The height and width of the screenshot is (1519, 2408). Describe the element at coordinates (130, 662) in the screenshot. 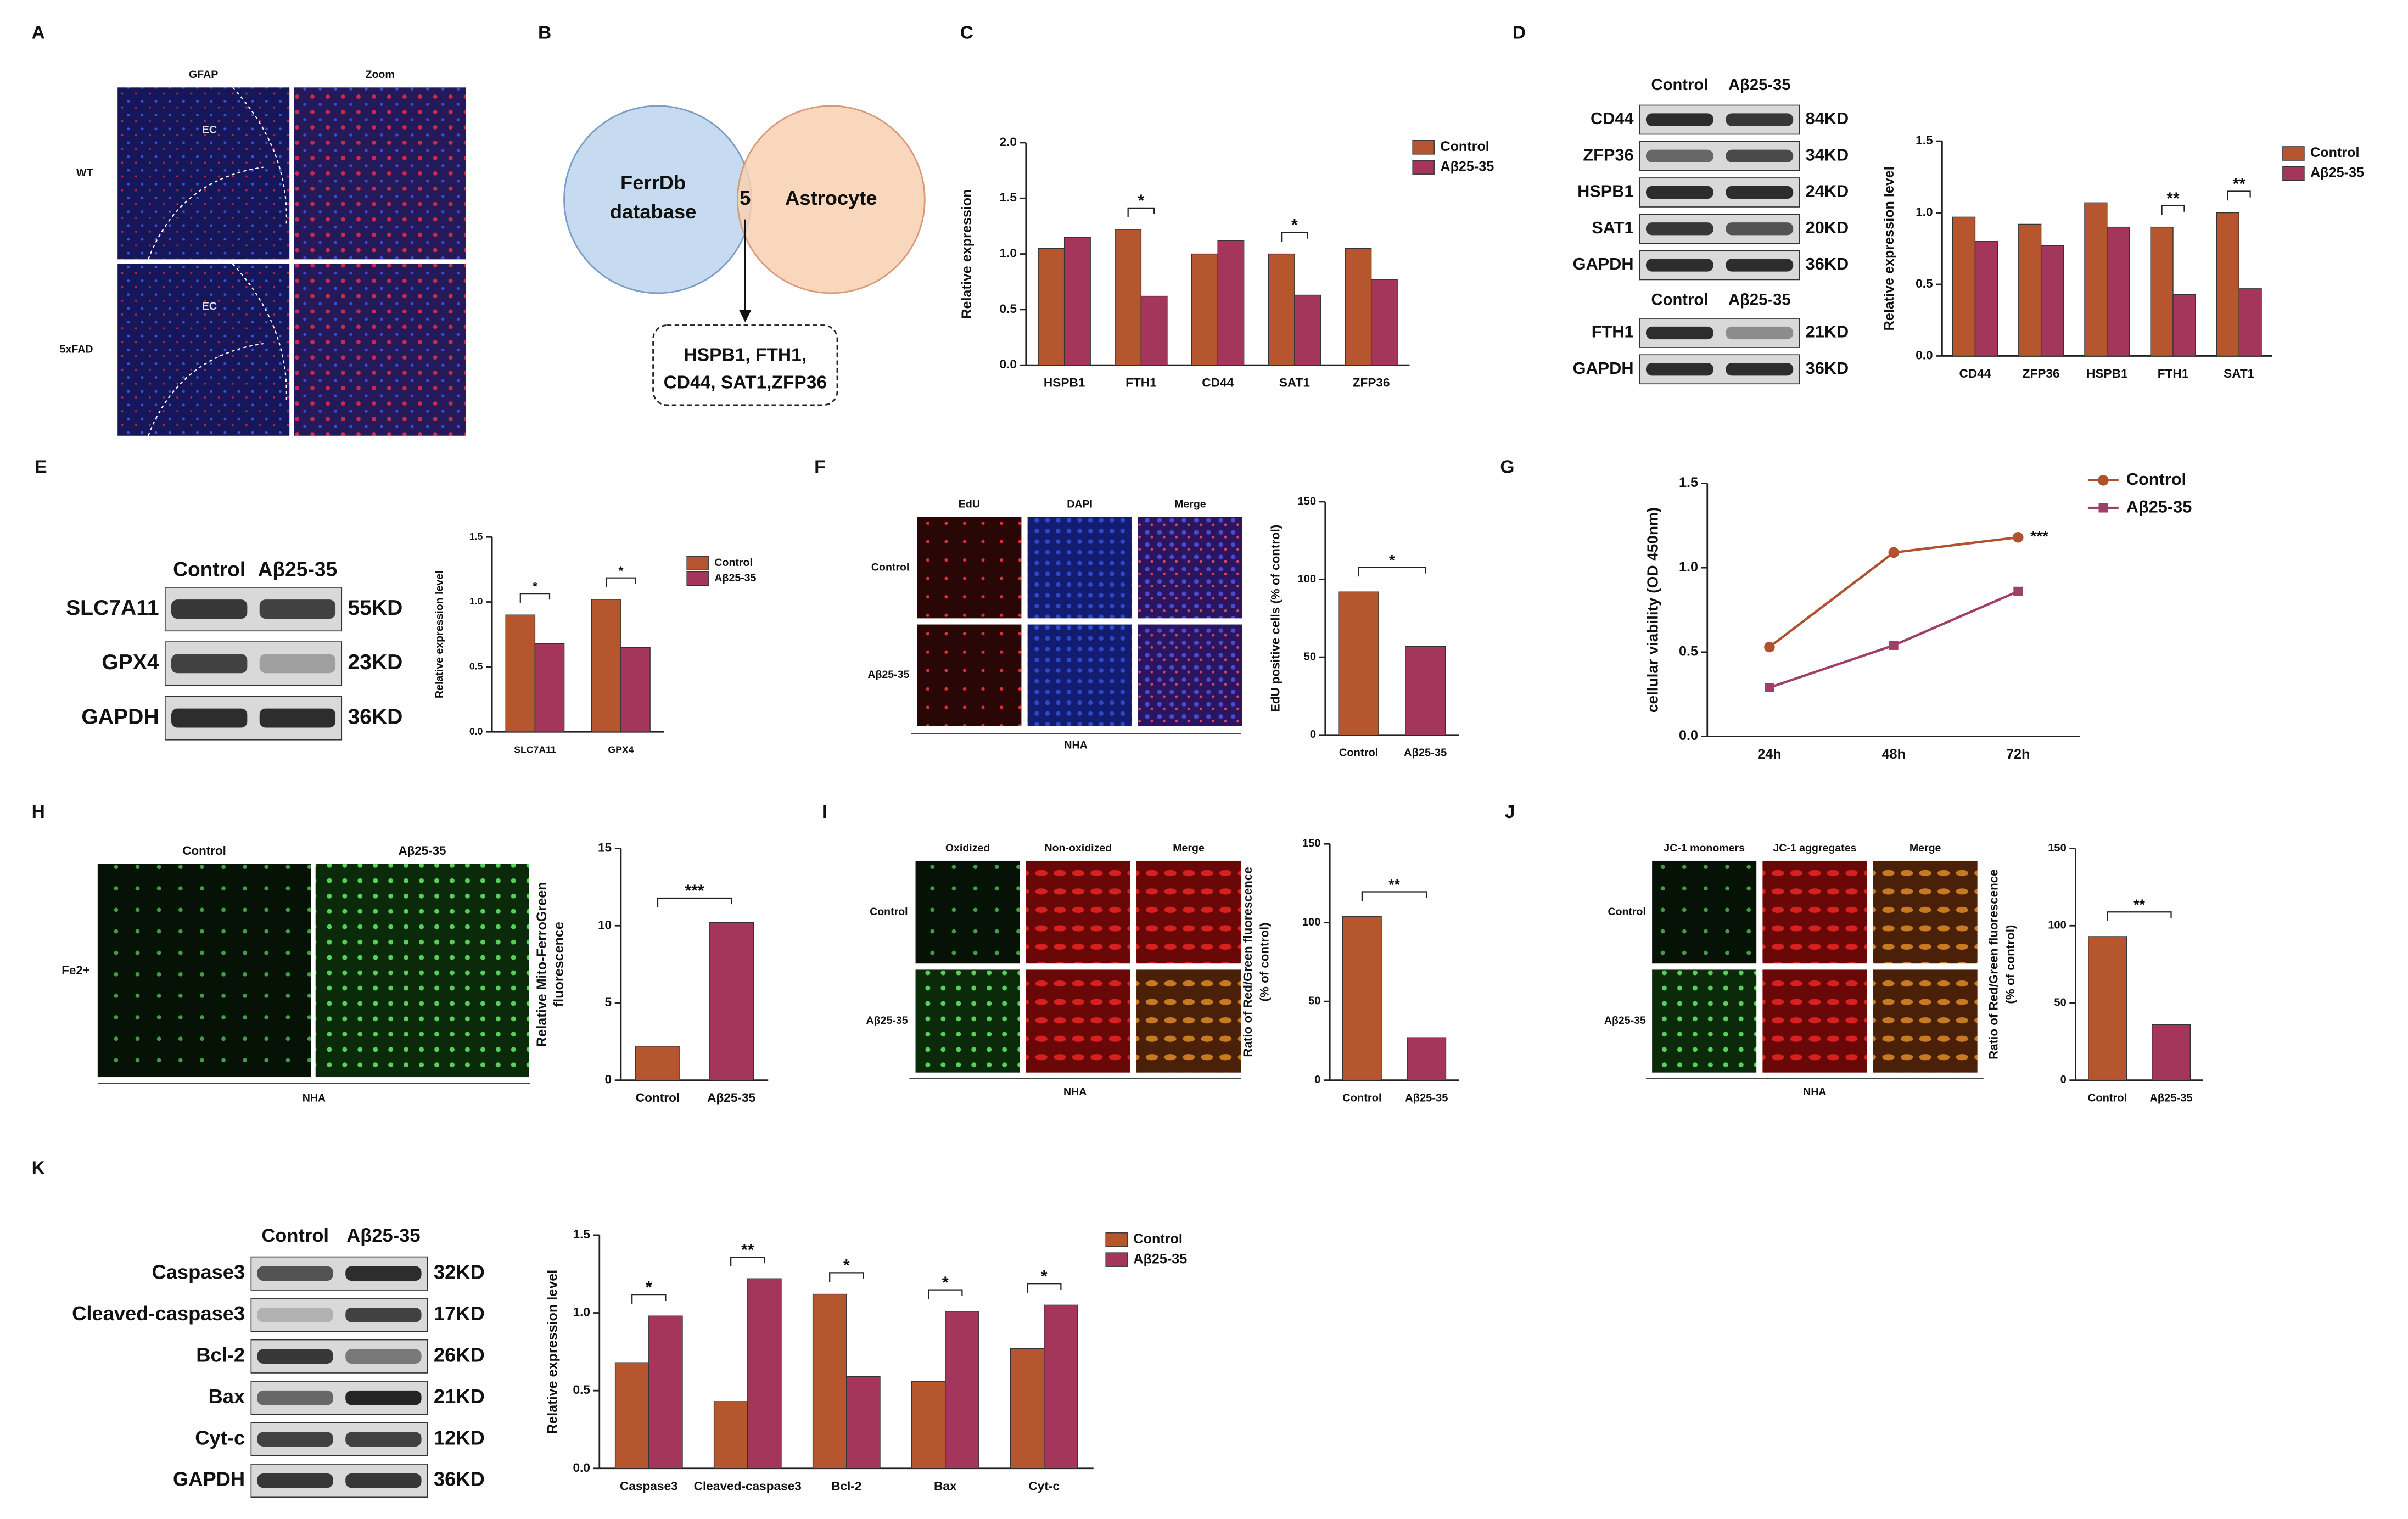

I see `protein-label: GPX4` at that location.